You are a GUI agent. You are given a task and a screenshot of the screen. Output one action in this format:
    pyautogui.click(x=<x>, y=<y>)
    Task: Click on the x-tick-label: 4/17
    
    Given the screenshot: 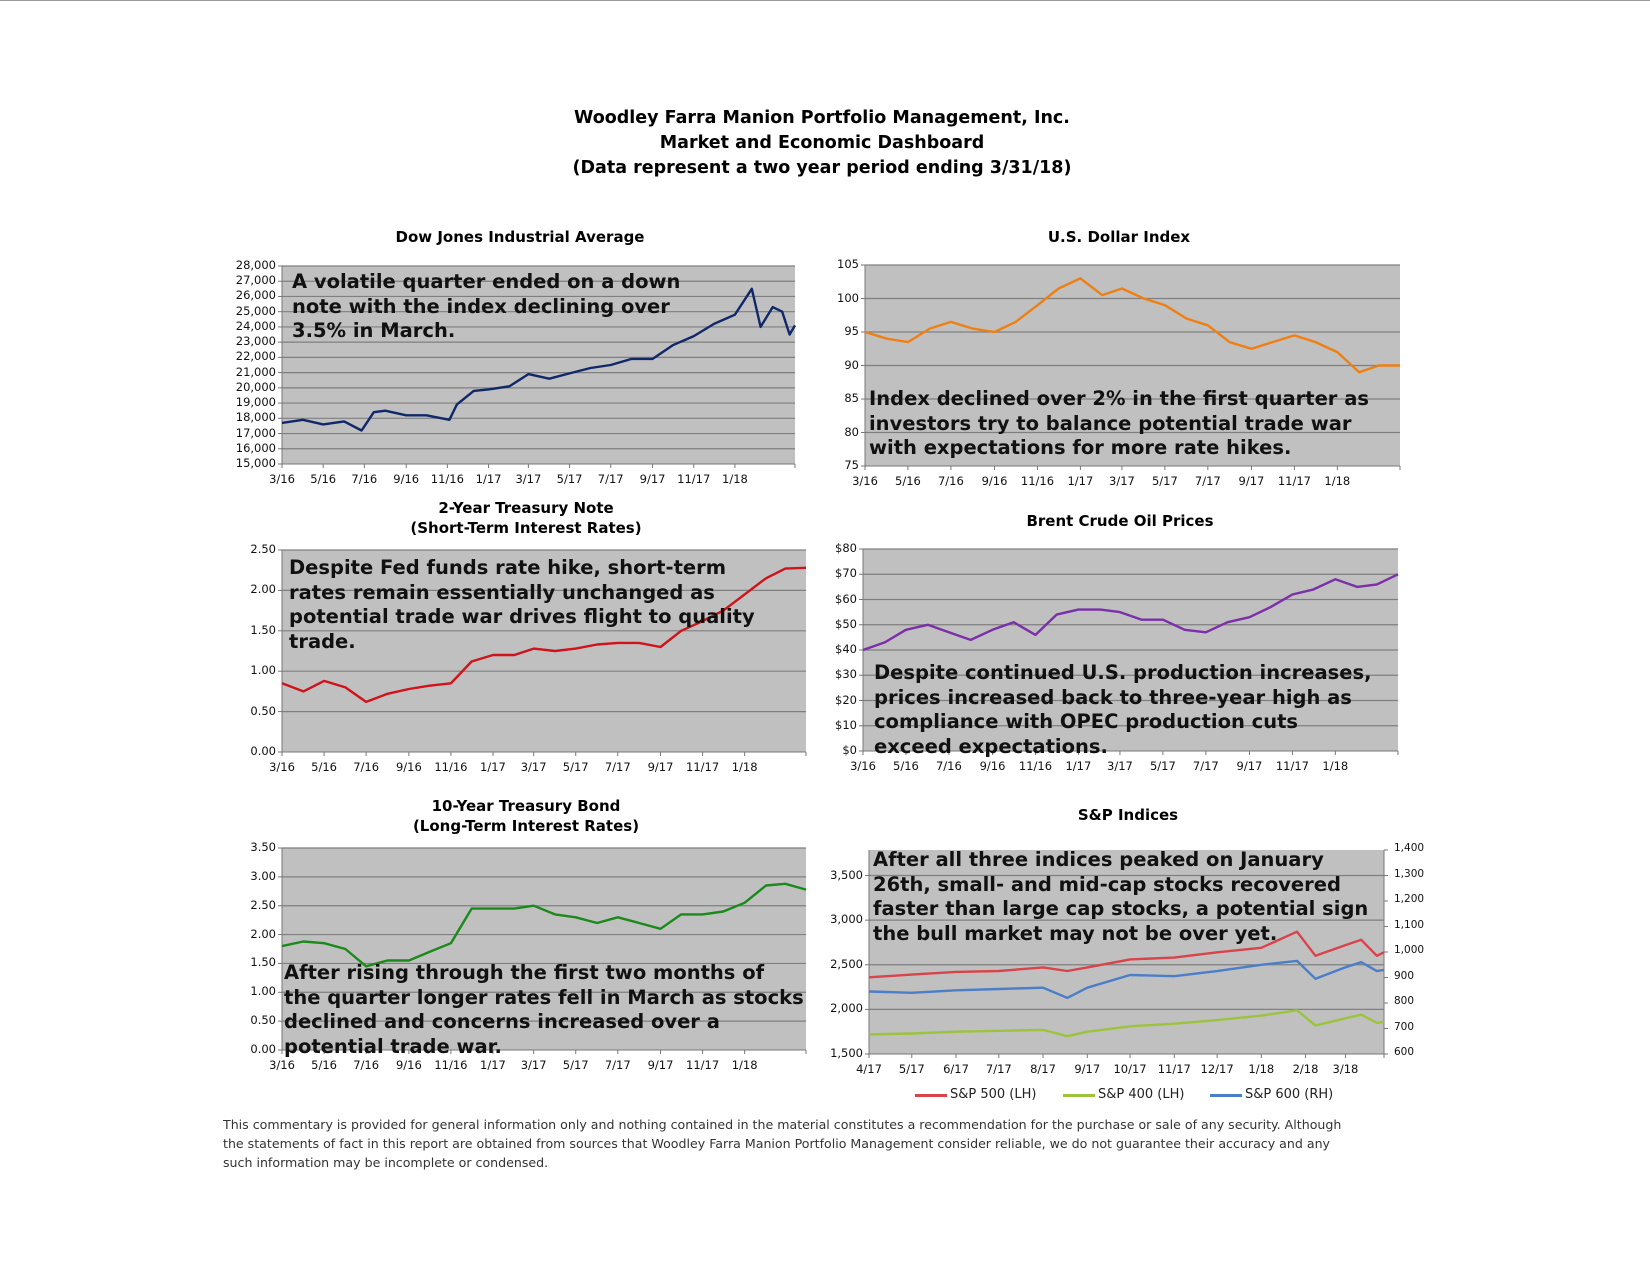 What is the action you would take?
    pyautogui.click(x=869, y=1069)
    